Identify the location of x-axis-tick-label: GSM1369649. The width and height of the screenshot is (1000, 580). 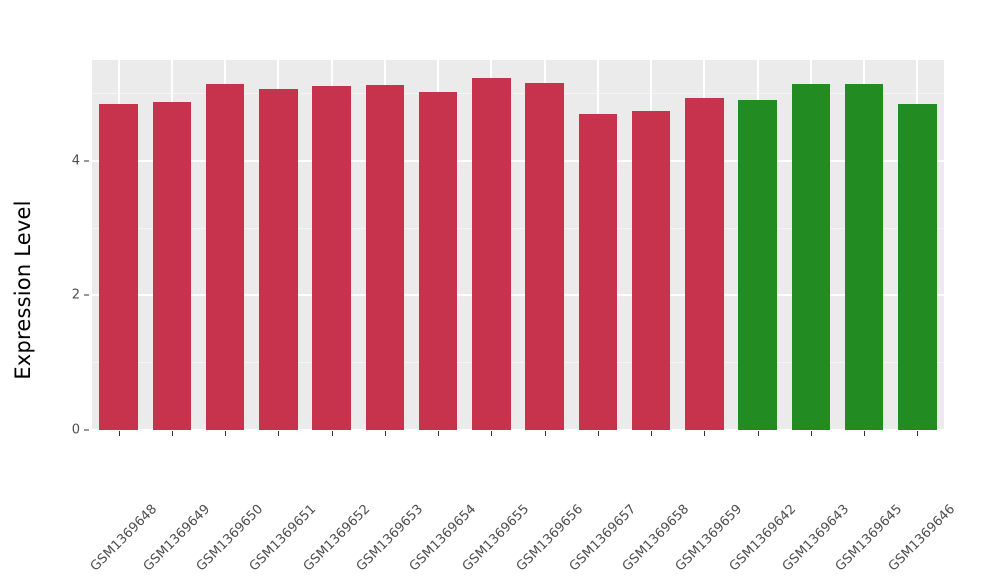
(207, 507).